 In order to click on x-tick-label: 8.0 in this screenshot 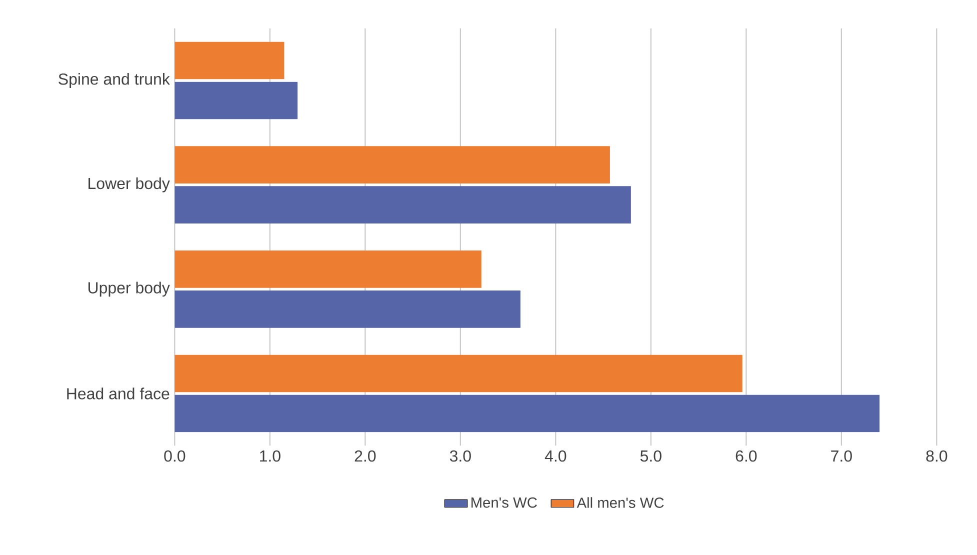, I will do `click(937, 456)`.